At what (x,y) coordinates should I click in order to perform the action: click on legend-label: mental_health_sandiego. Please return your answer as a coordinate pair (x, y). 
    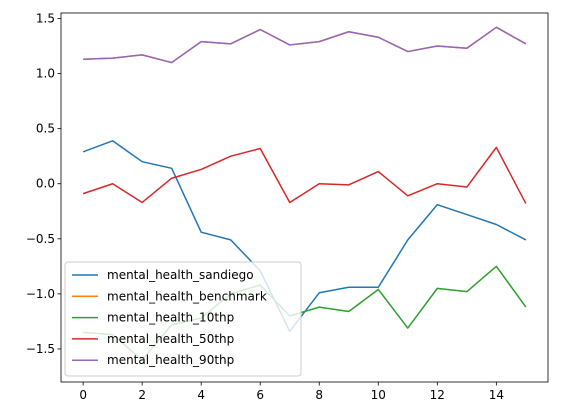
    Looking at the image, I should click on (180, 275).